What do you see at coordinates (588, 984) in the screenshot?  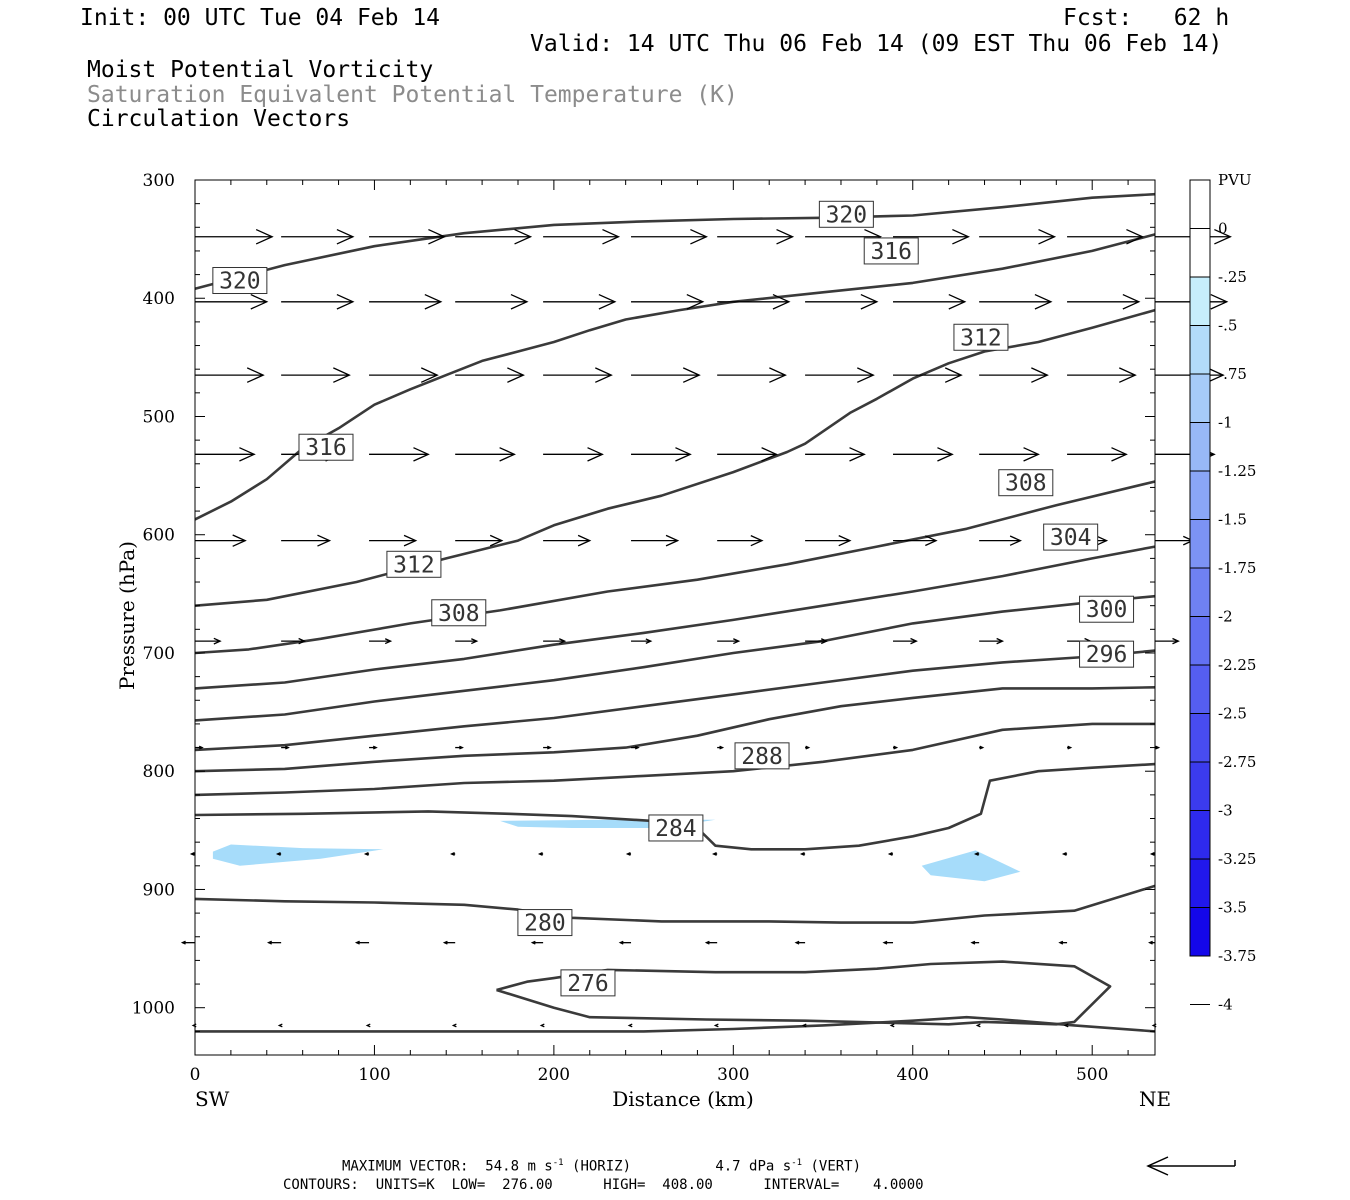 I see `contour-label-text: 276` at bounding box center [588, 984].